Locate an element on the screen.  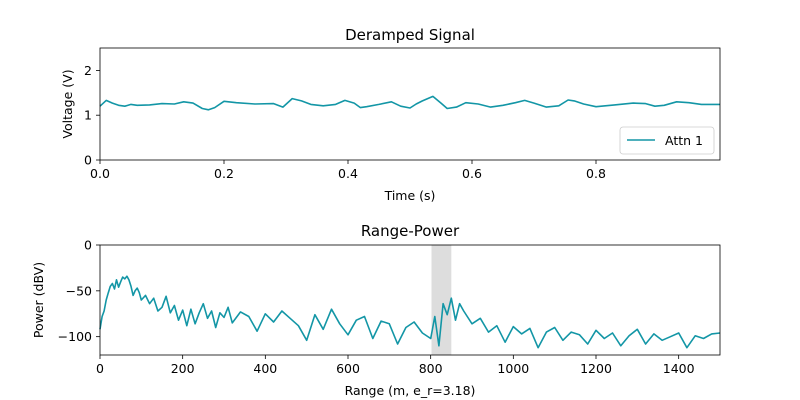
x-tick-label: 0 is located at coordinates (100, 368).